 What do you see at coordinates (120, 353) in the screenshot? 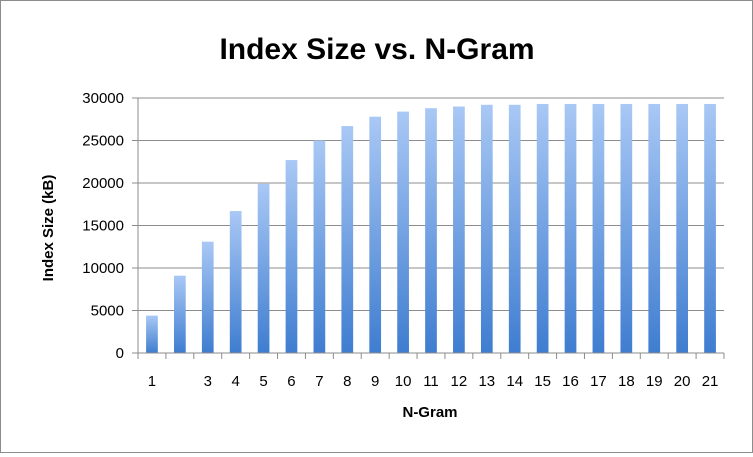
I see `y-tick-label: 0` at bounding box center [120, 353].